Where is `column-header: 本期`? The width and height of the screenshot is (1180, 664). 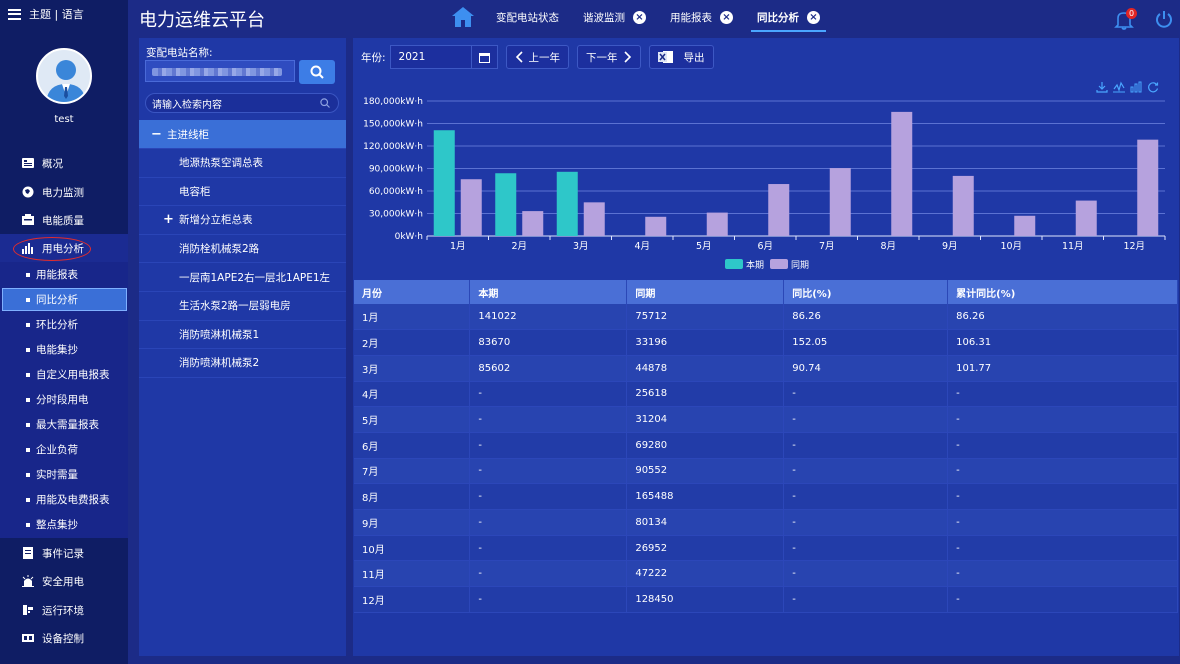 column-header: 本期 is located at coordinates (548, 292).